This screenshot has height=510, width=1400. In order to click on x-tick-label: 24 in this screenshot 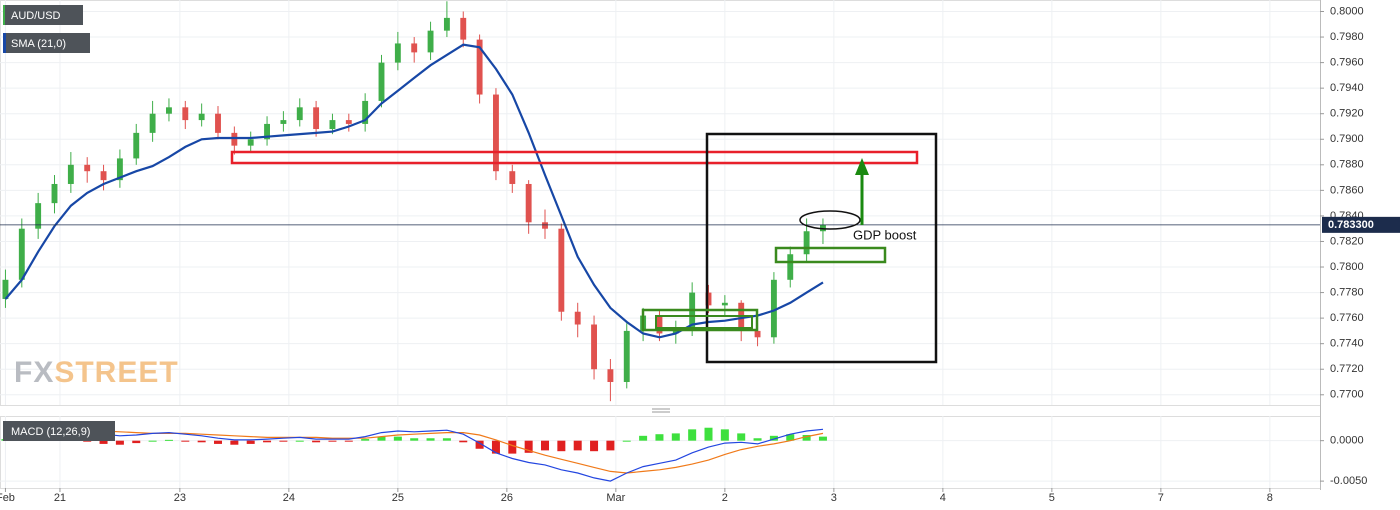, I will do `click(289, 498)`.